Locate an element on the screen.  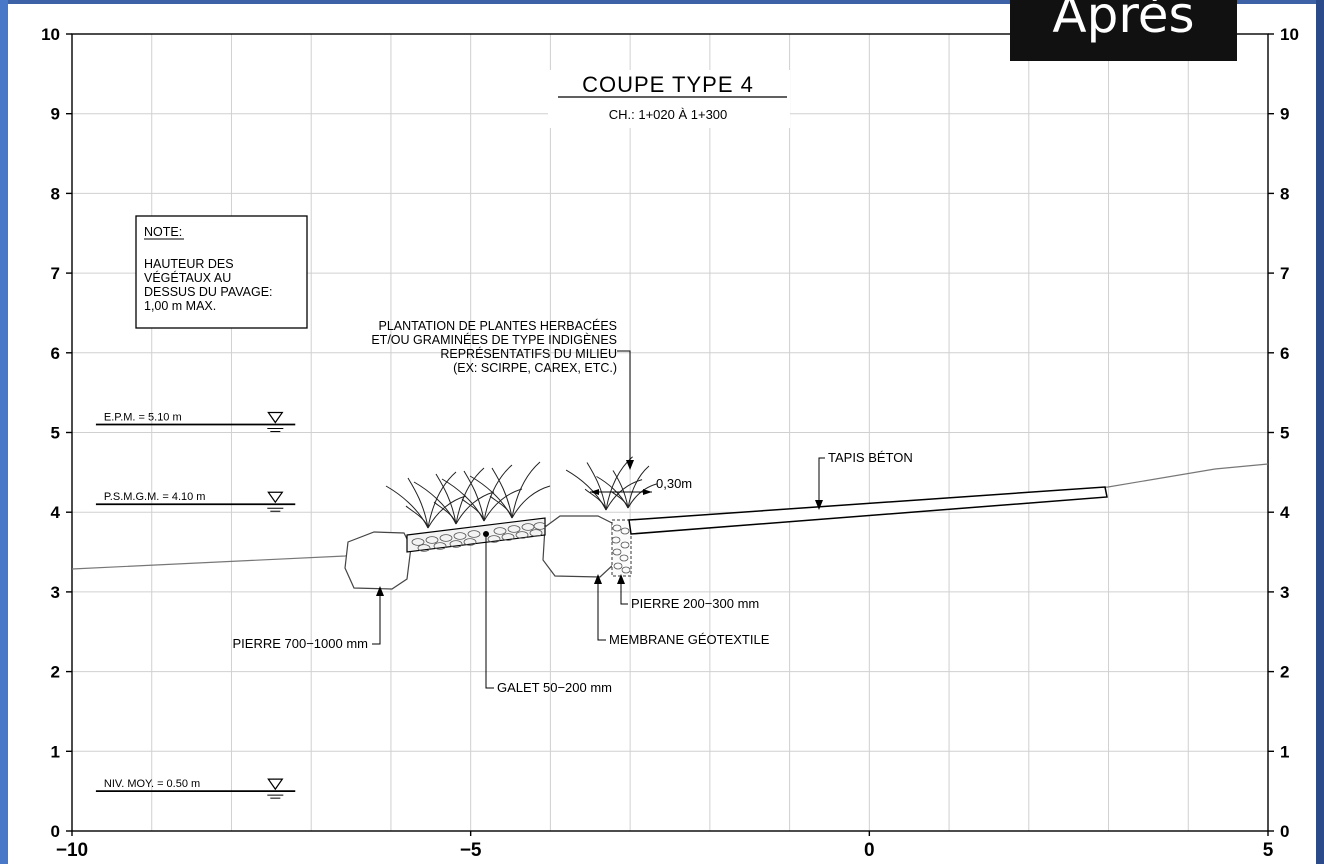
plantation-leader is located at coordinates (624, 409).